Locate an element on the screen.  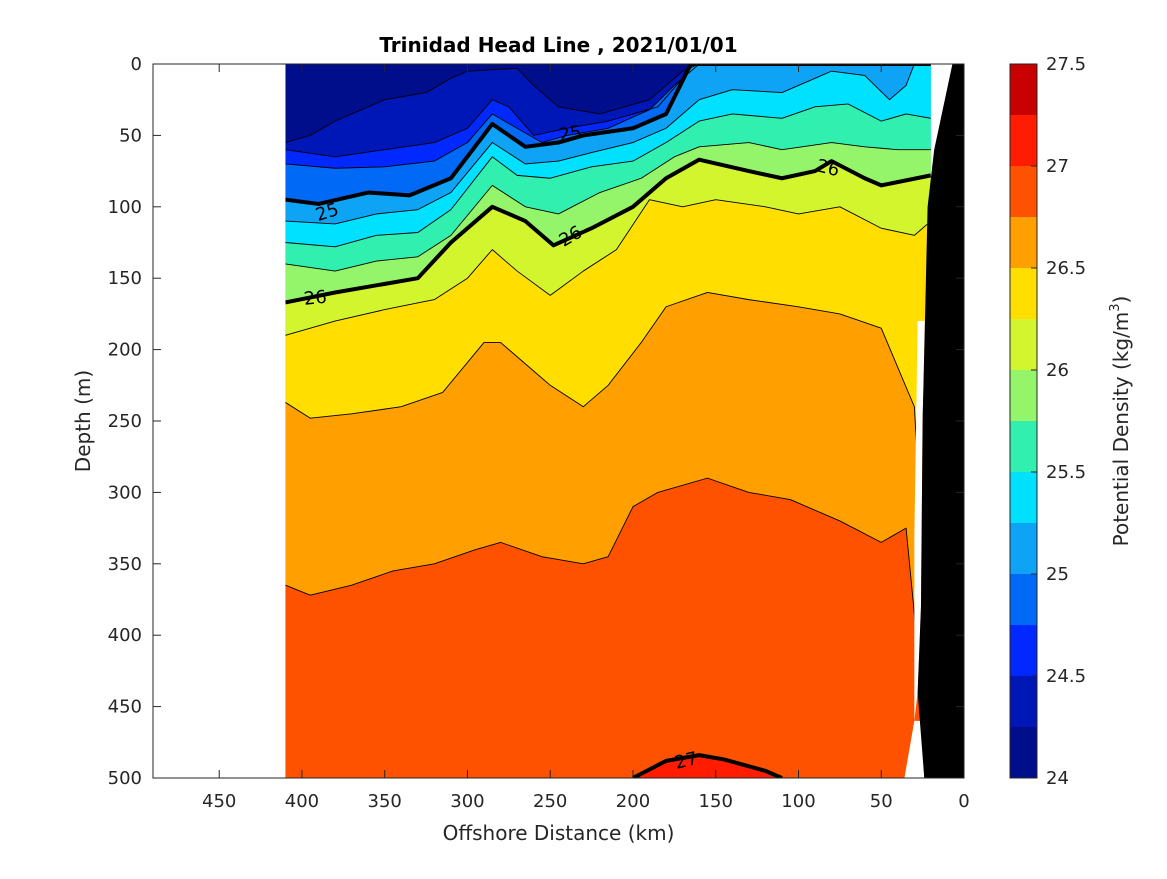
colorbar-tick-label: 26.5 is located at coordinates (1066, 268).